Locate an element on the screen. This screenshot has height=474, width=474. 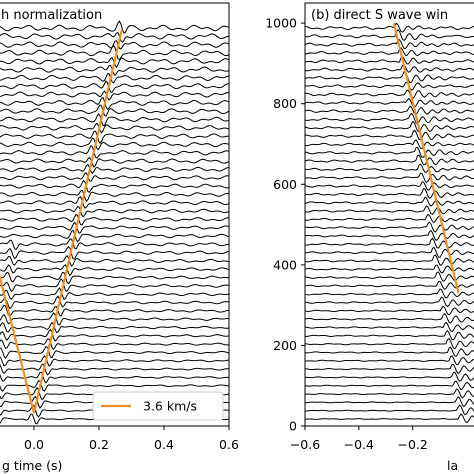
x-tick-label: 0.2 is located at coordinates (99, 444).